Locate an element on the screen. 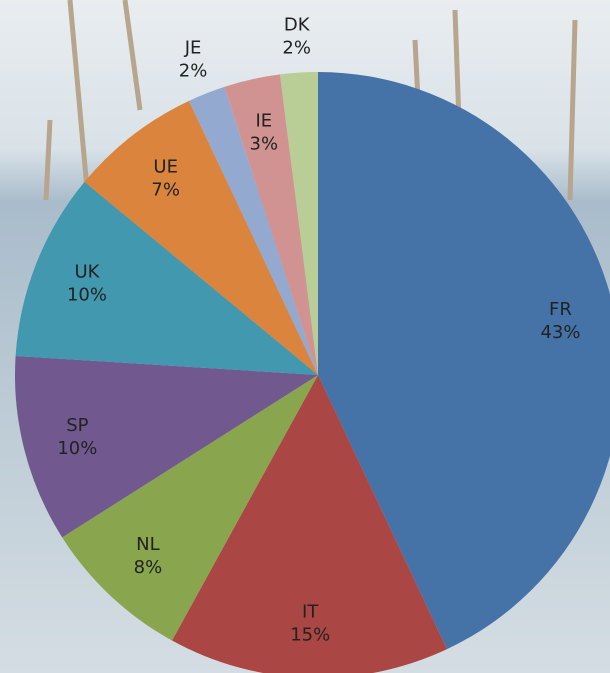 Image resolution: width=610 pixels, height=673 pixels. category-label: UE is located at coordinates (165, 167).